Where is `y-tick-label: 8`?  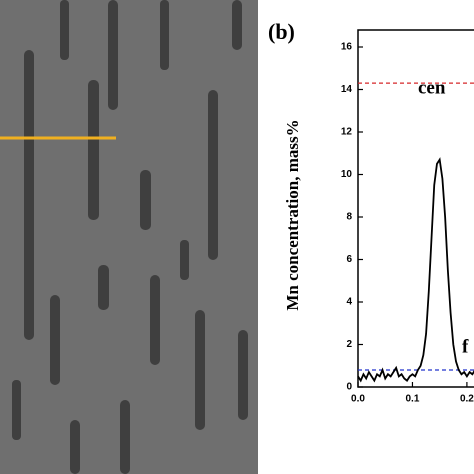
y-tick-label: 8 is located at coordinates (349, 217).